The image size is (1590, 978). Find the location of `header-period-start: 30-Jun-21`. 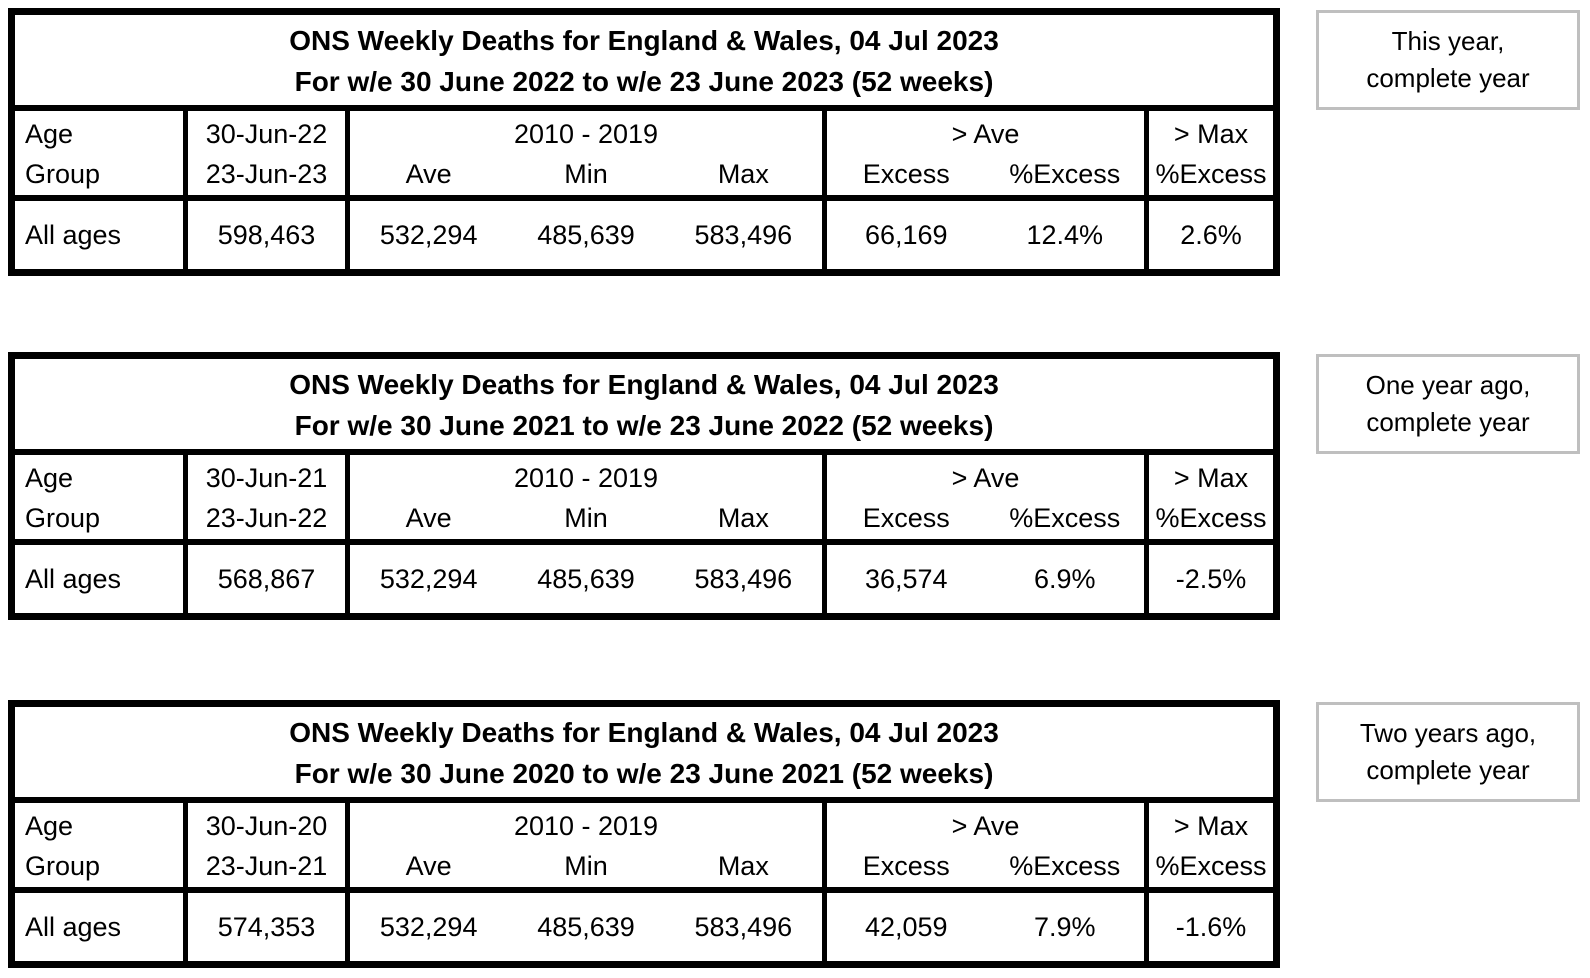

header-period-start: 30-Jun-21 is located at coordinates (266, 478).